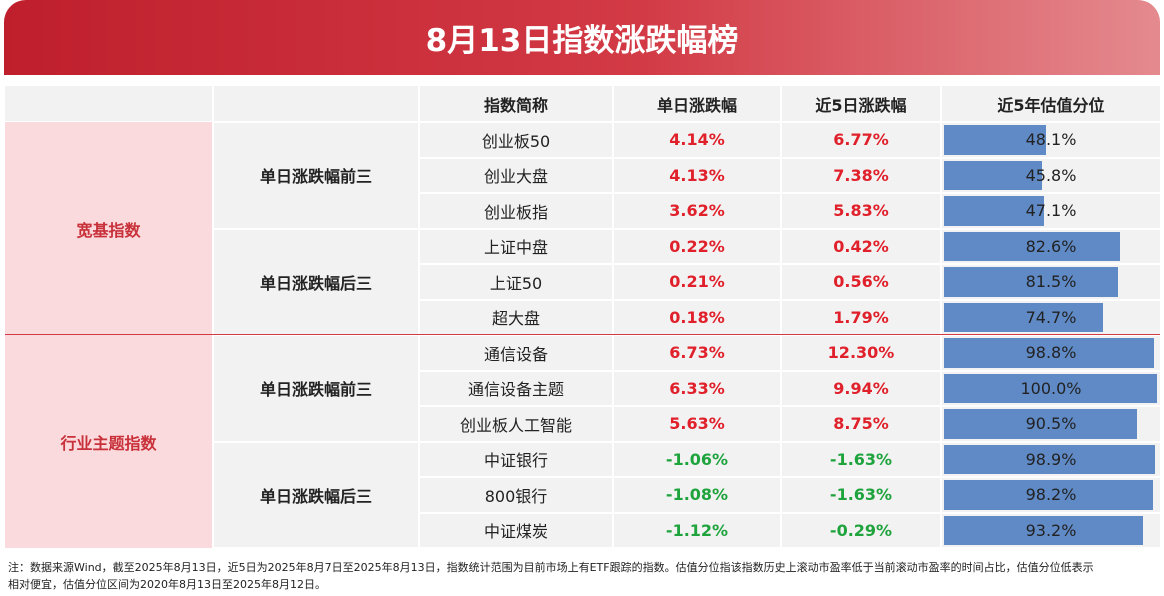 The image size is (1164, 596). I want to click on header-cell: 近5年估值分位, so click(1051, 103).